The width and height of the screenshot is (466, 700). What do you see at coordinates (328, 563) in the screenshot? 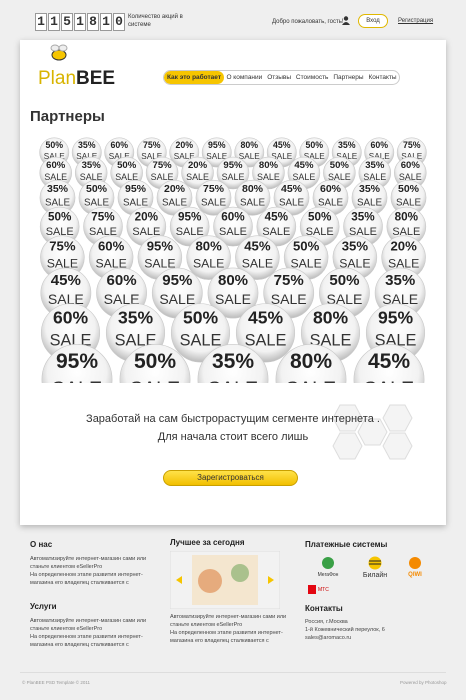
I see `megafon-icon` at bounding box center [328, 563].